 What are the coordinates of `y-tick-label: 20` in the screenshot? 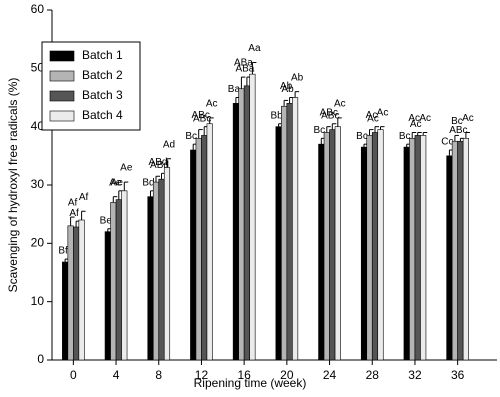 It's located at (38, 243).